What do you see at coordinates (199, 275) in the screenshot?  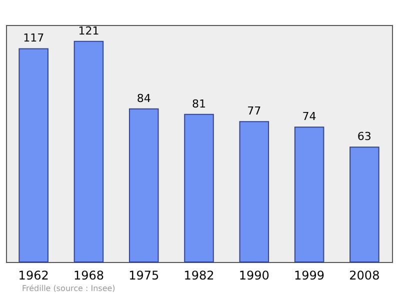 I see `x-tick-label: 1982` at bounding box center [199, 275].